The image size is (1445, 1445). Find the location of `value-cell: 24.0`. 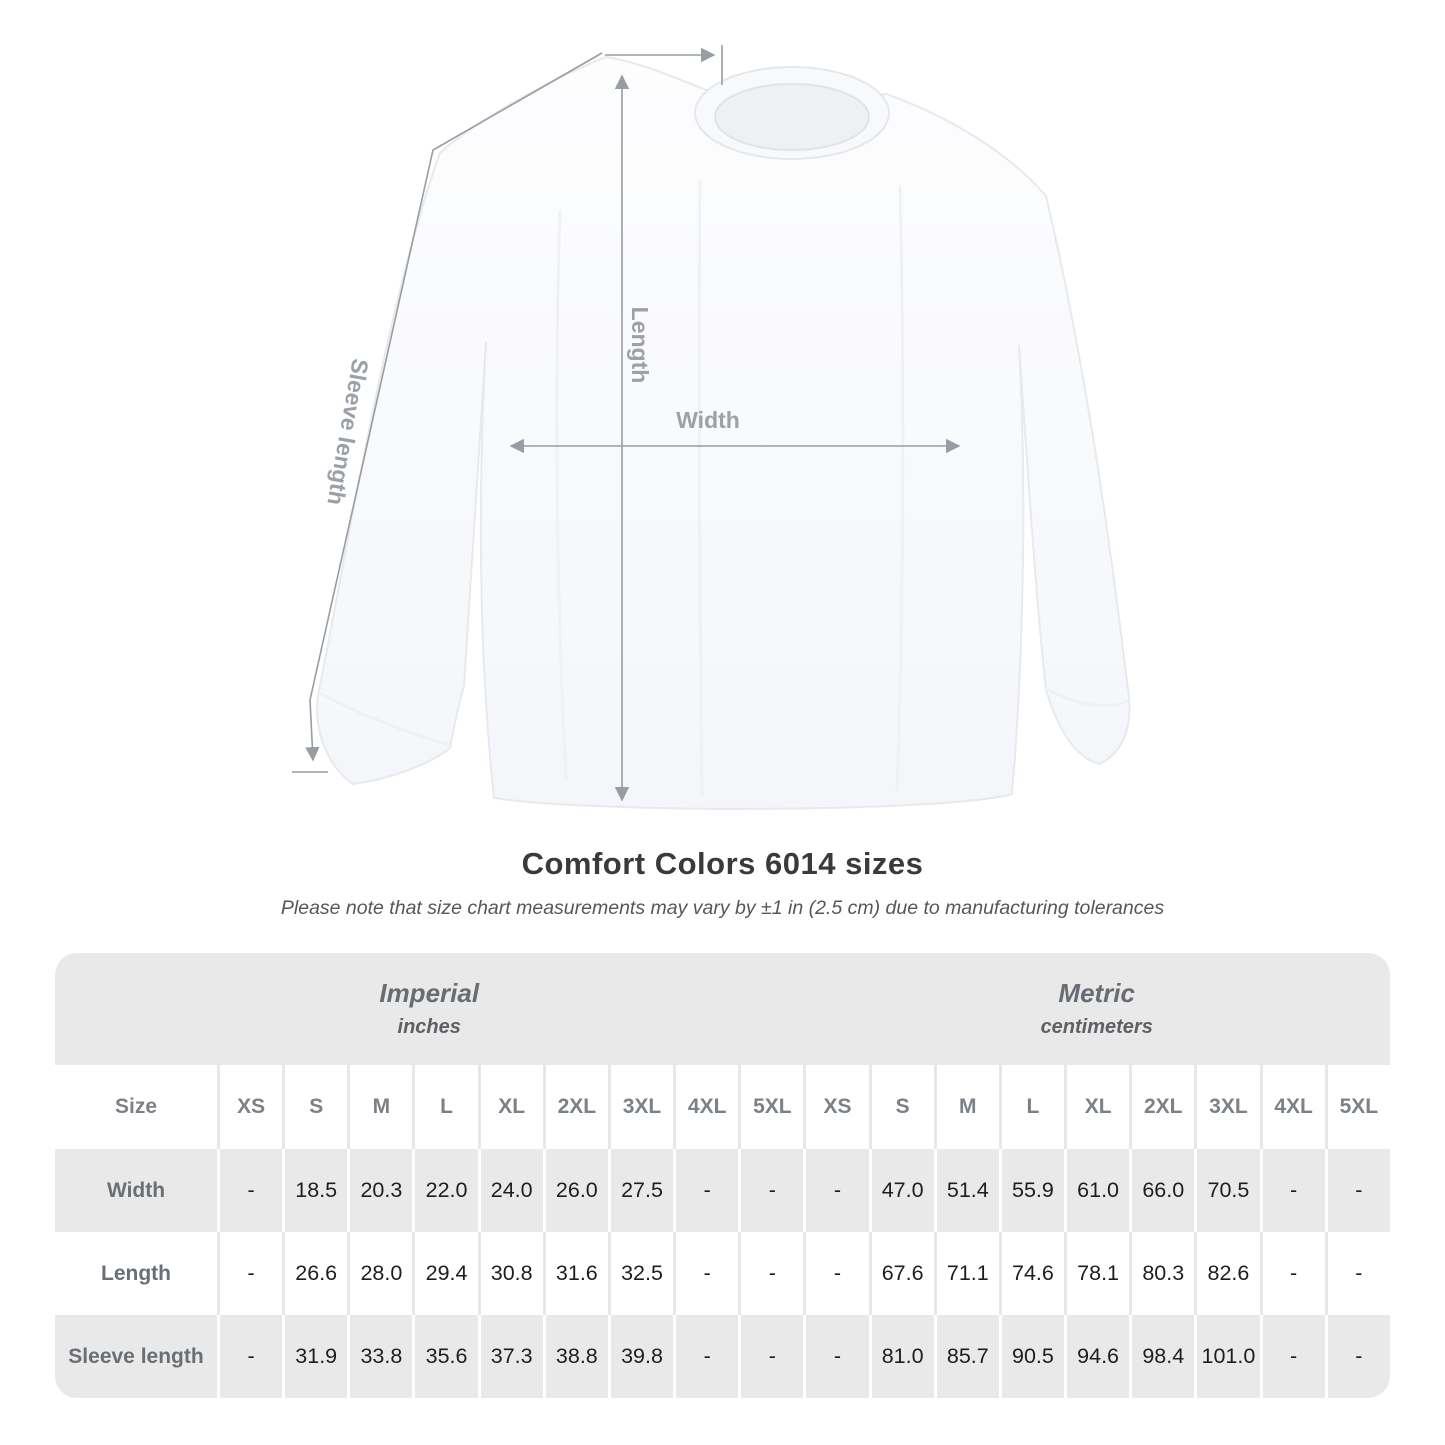

value-cell: 24.0 is located at coordinates (510, 1190).